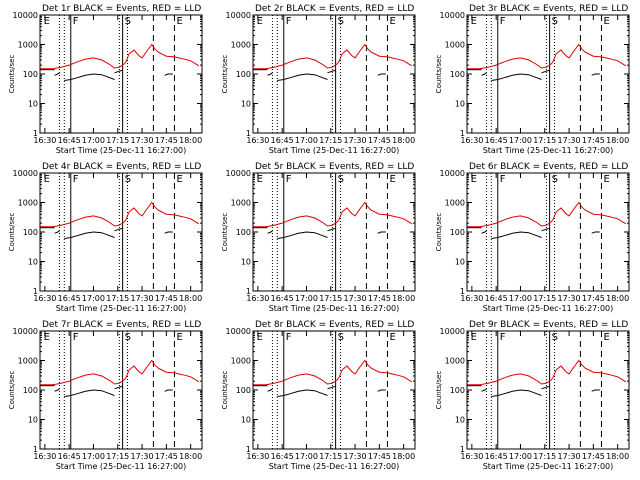  Describe the element at coordinates (334, 325) in the screenshot. I see `panel-title: Det 8r BLACK = Events, RED = LLD` at that location.